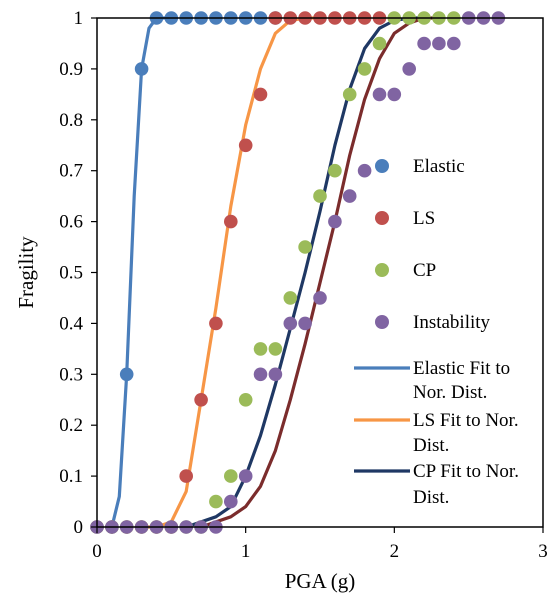  What do you see at coordinates (26, 272) in the screenshot?
I see `y-axis-title: Fragility` at bounding box center [26, 272].